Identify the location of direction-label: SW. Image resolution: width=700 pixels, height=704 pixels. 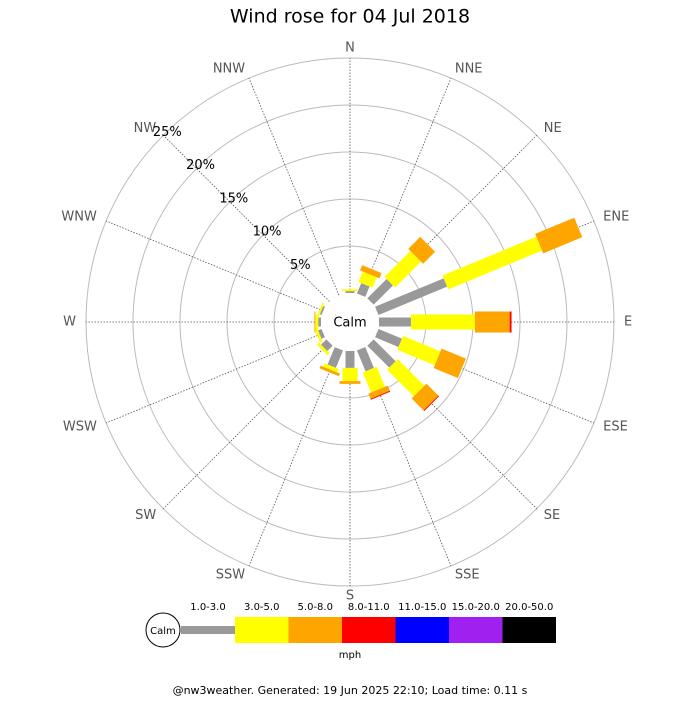
(145, 515).